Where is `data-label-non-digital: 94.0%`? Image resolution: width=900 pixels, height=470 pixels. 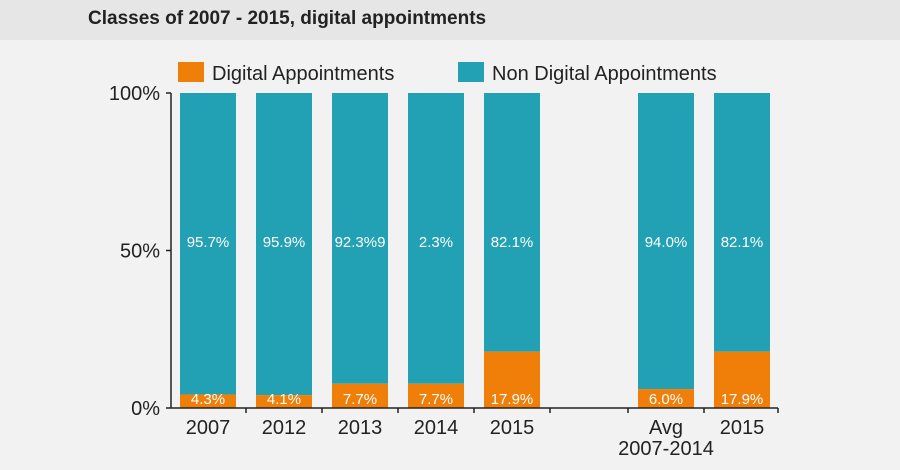 data-label-non-digital: 94.0% is located at coordinates (666, 242).